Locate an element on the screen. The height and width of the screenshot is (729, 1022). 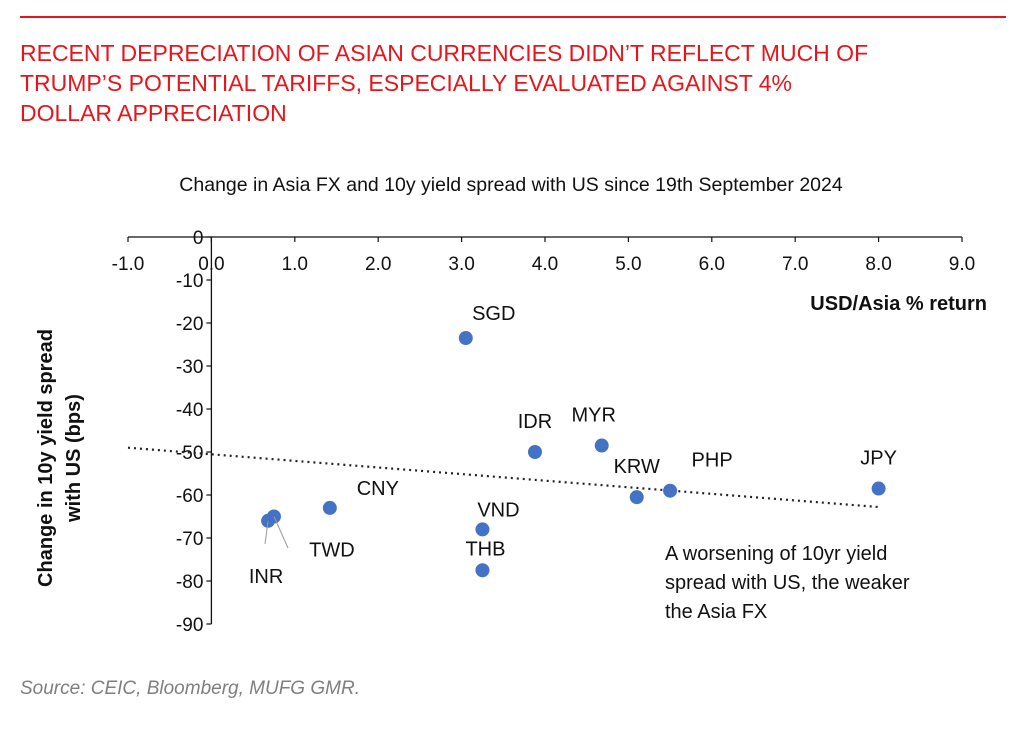
y-axis-label: Change in 10y yield spread with US (bps) is located at coordinates (60, 458).